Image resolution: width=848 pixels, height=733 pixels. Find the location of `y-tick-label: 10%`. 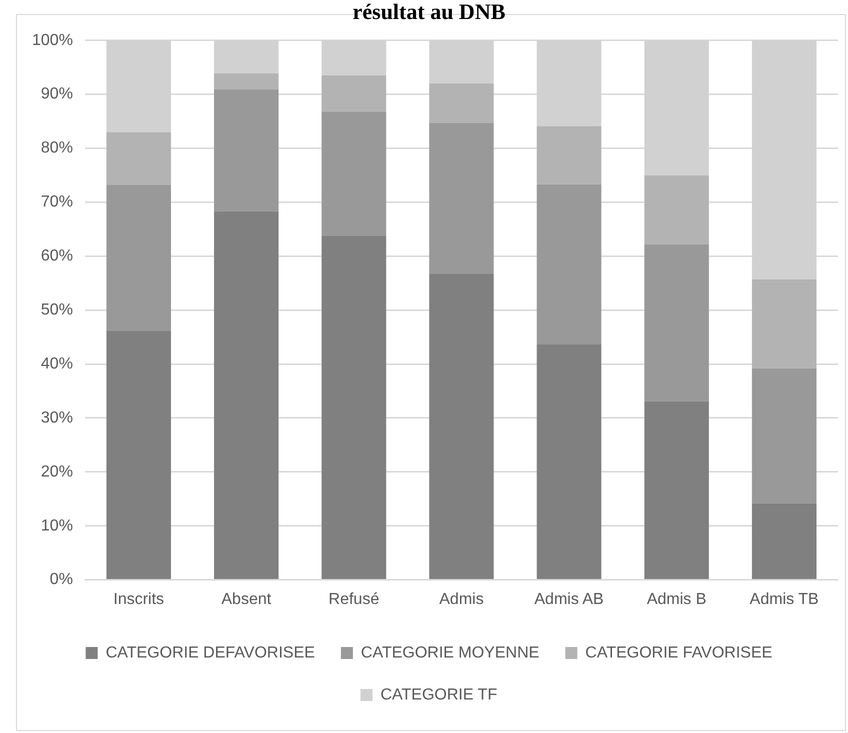

y-tick-label: 10% is located at coordinates (56, 525).